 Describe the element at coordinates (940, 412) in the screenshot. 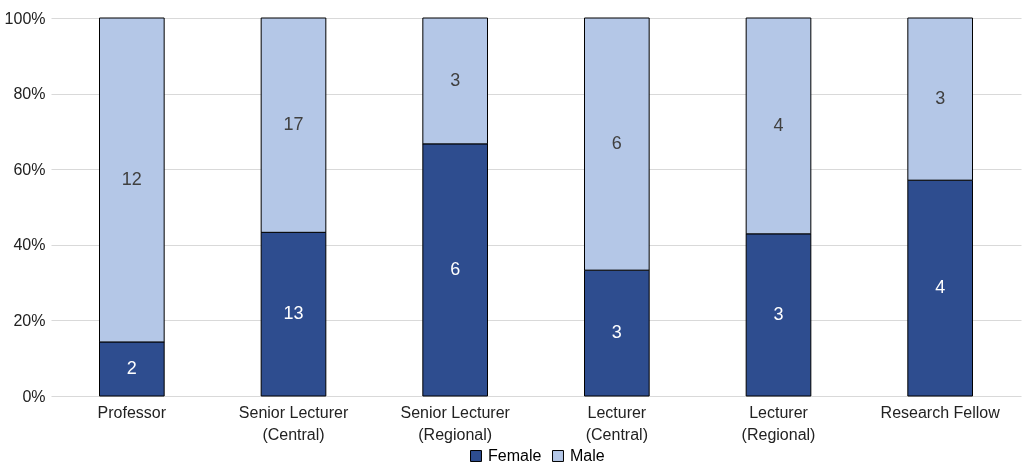

I see `x-tick-label: Research Fellow` at that location.